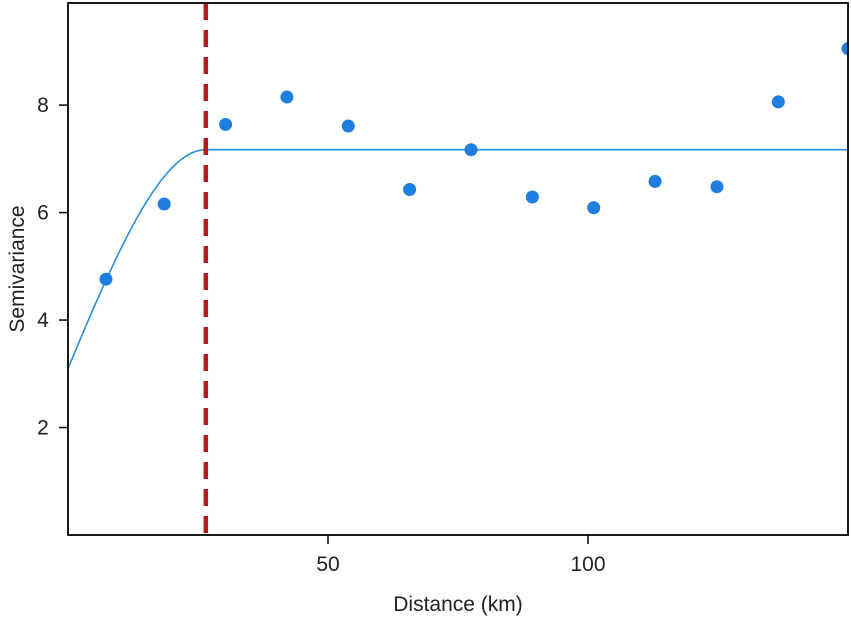 Image resolution: width=851 pixels, height=618 pixels. I want to click on x-tick-label: 50, so click(327, 564).